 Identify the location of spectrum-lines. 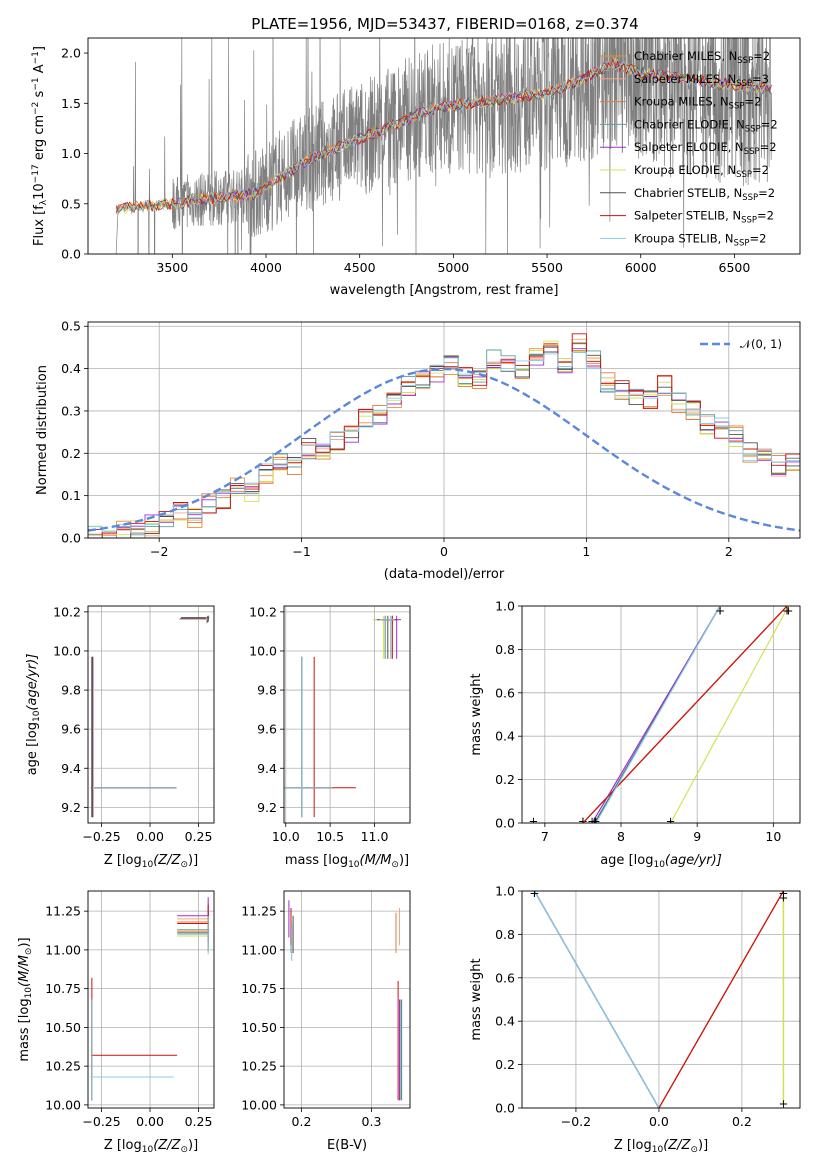
(444, 146).